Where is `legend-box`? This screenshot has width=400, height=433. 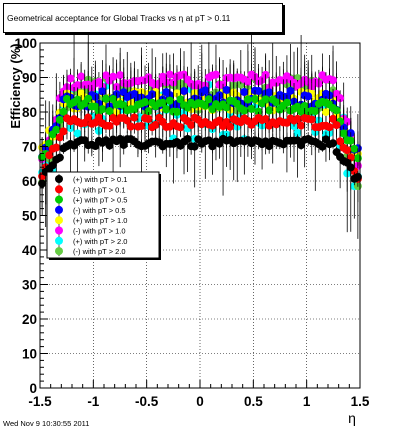 legend-box is located at coordinates (103, 215).